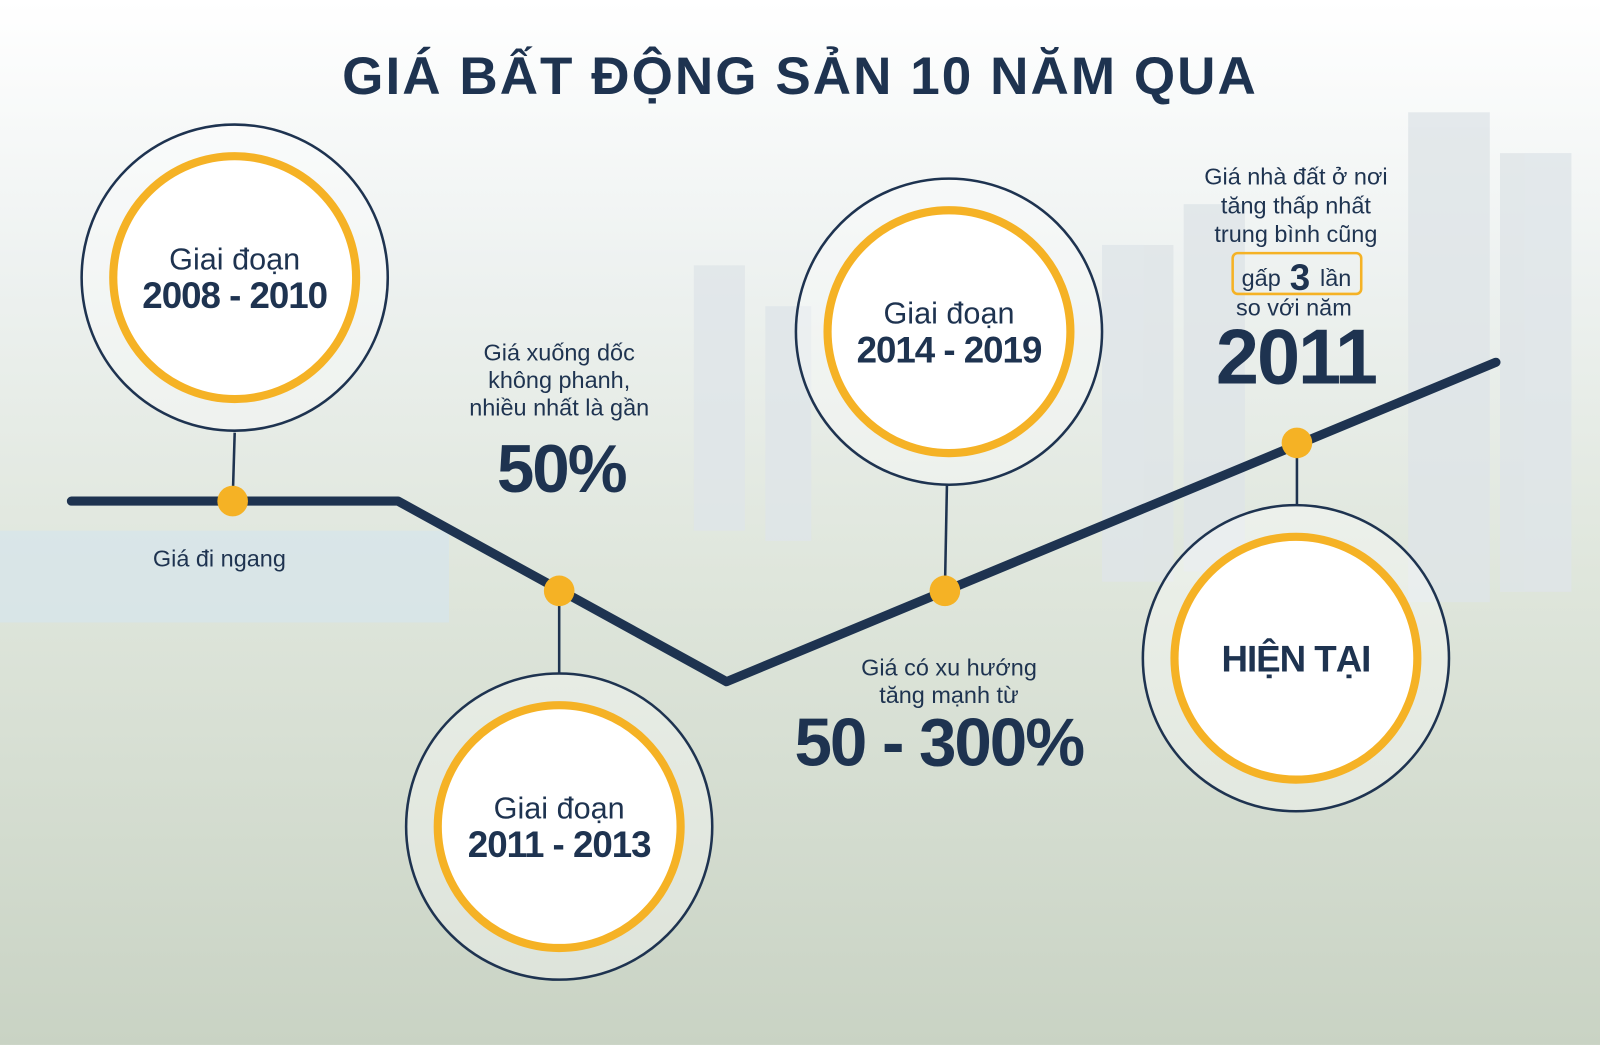 The width and height of the screenshot is (1600, 1050). What do you see at coordinates (939, 742) in the screenshot?
I see `highlight: 50 - 300%` at bounding box center [939, 742].